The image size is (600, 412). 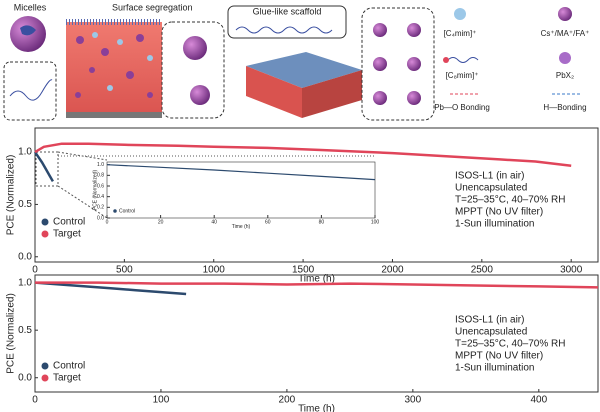 I want to click on x-tick-label: 80, so click(x=322, y=222).